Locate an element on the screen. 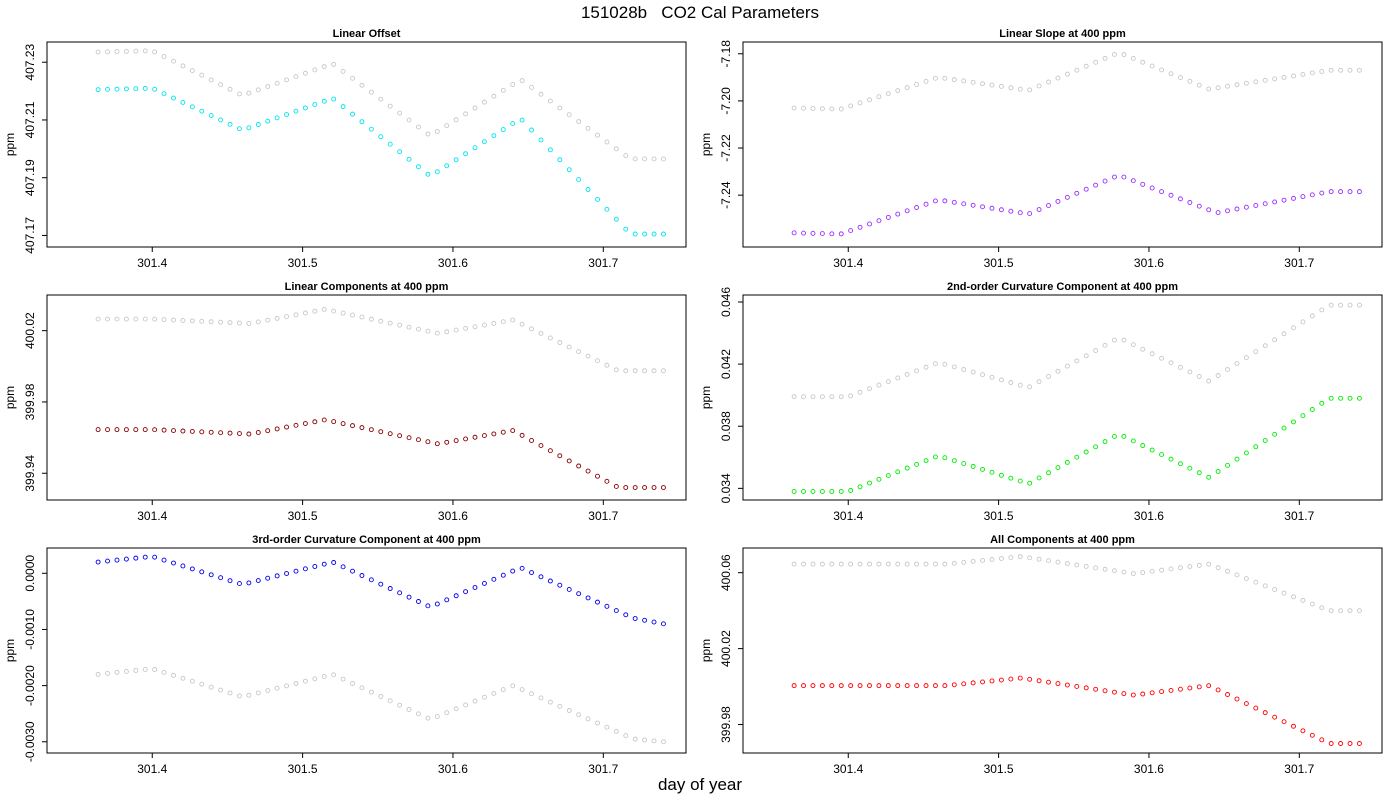  x-tick-label: 301.6 is located at coordinates (453, 516).